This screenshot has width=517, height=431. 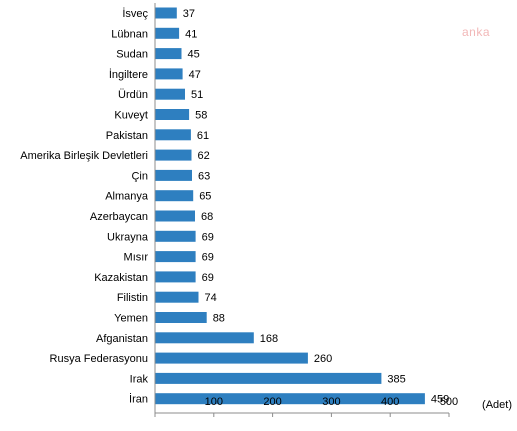 What do you see at coordinates (440, 400) in the screenshot?
I see `value-label: 459` at bounding box center [440, 400].